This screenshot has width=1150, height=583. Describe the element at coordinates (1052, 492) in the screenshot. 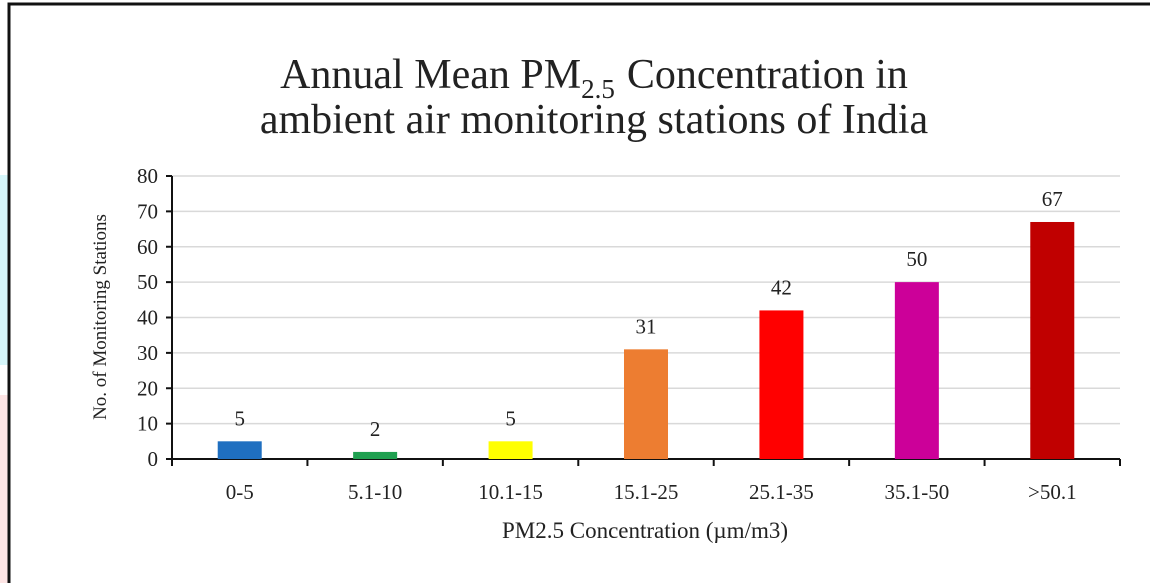

I see `x-tick-label: >50.1` at that location.